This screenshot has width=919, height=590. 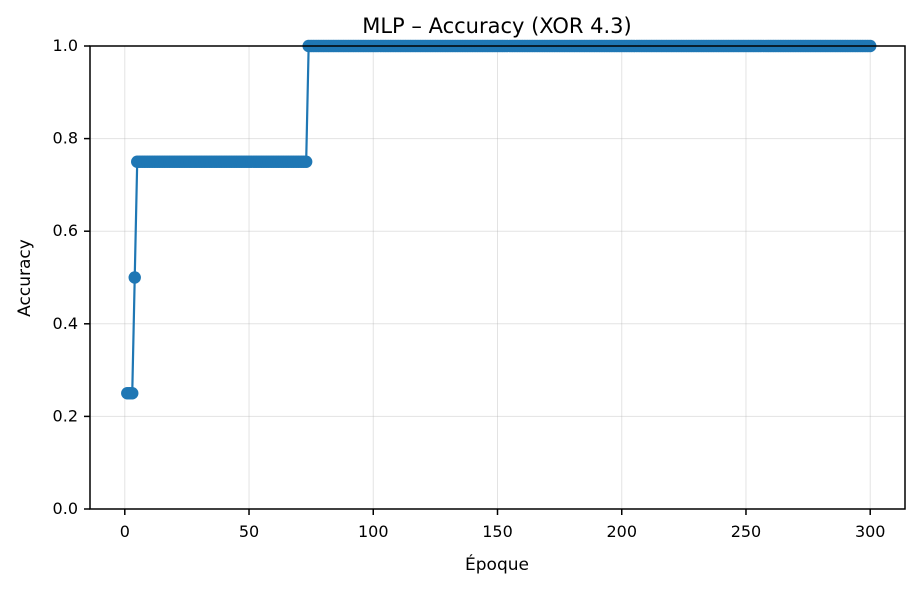 I want to click on y-tick-label: 0.2, so click(x=65, y=415).